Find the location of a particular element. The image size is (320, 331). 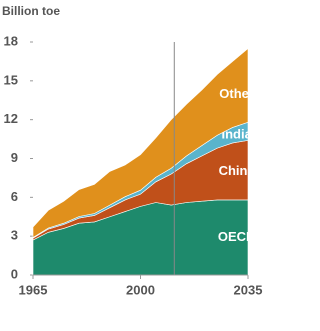

y-tick-label: 18 is located at coordinates (11, 40).